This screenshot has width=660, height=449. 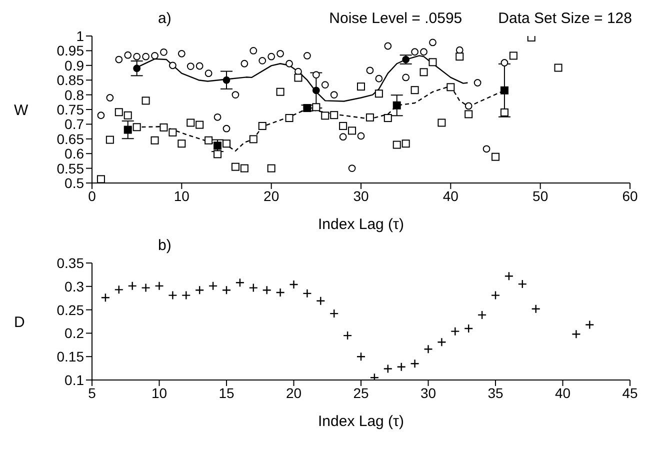 I want to click on y-tick-label: 0.65, so click(x=70, y=138).